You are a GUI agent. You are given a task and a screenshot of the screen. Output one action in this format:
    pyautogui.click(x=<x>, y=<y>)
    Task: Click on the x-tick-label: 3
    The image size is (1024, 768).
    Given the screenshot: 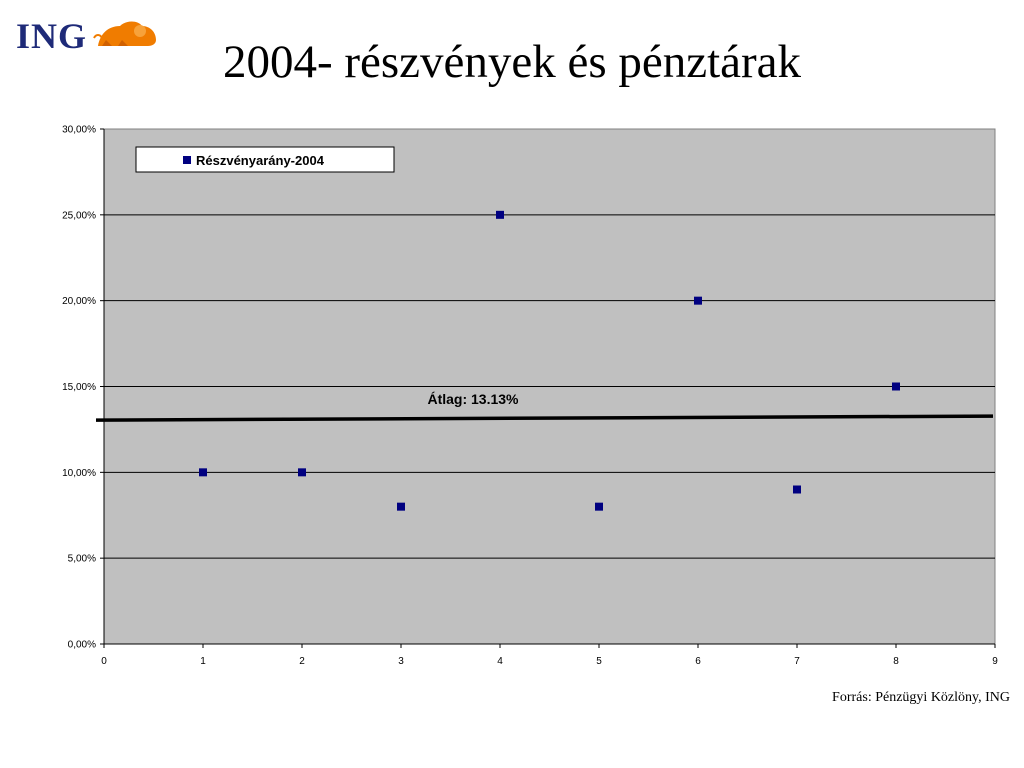 What is the action you would take?
    pyautogui.click(x=401, y=661)
    